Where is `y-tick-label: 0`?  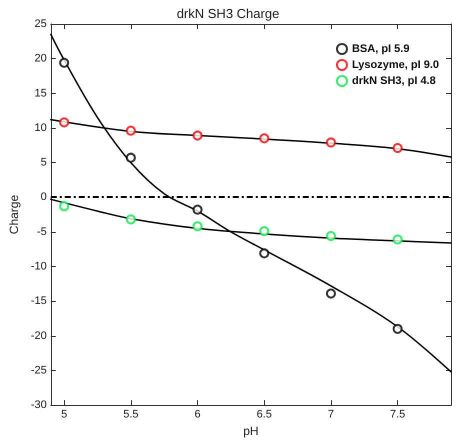
y-tick-label: 0 is located at coordinates (43, 197).